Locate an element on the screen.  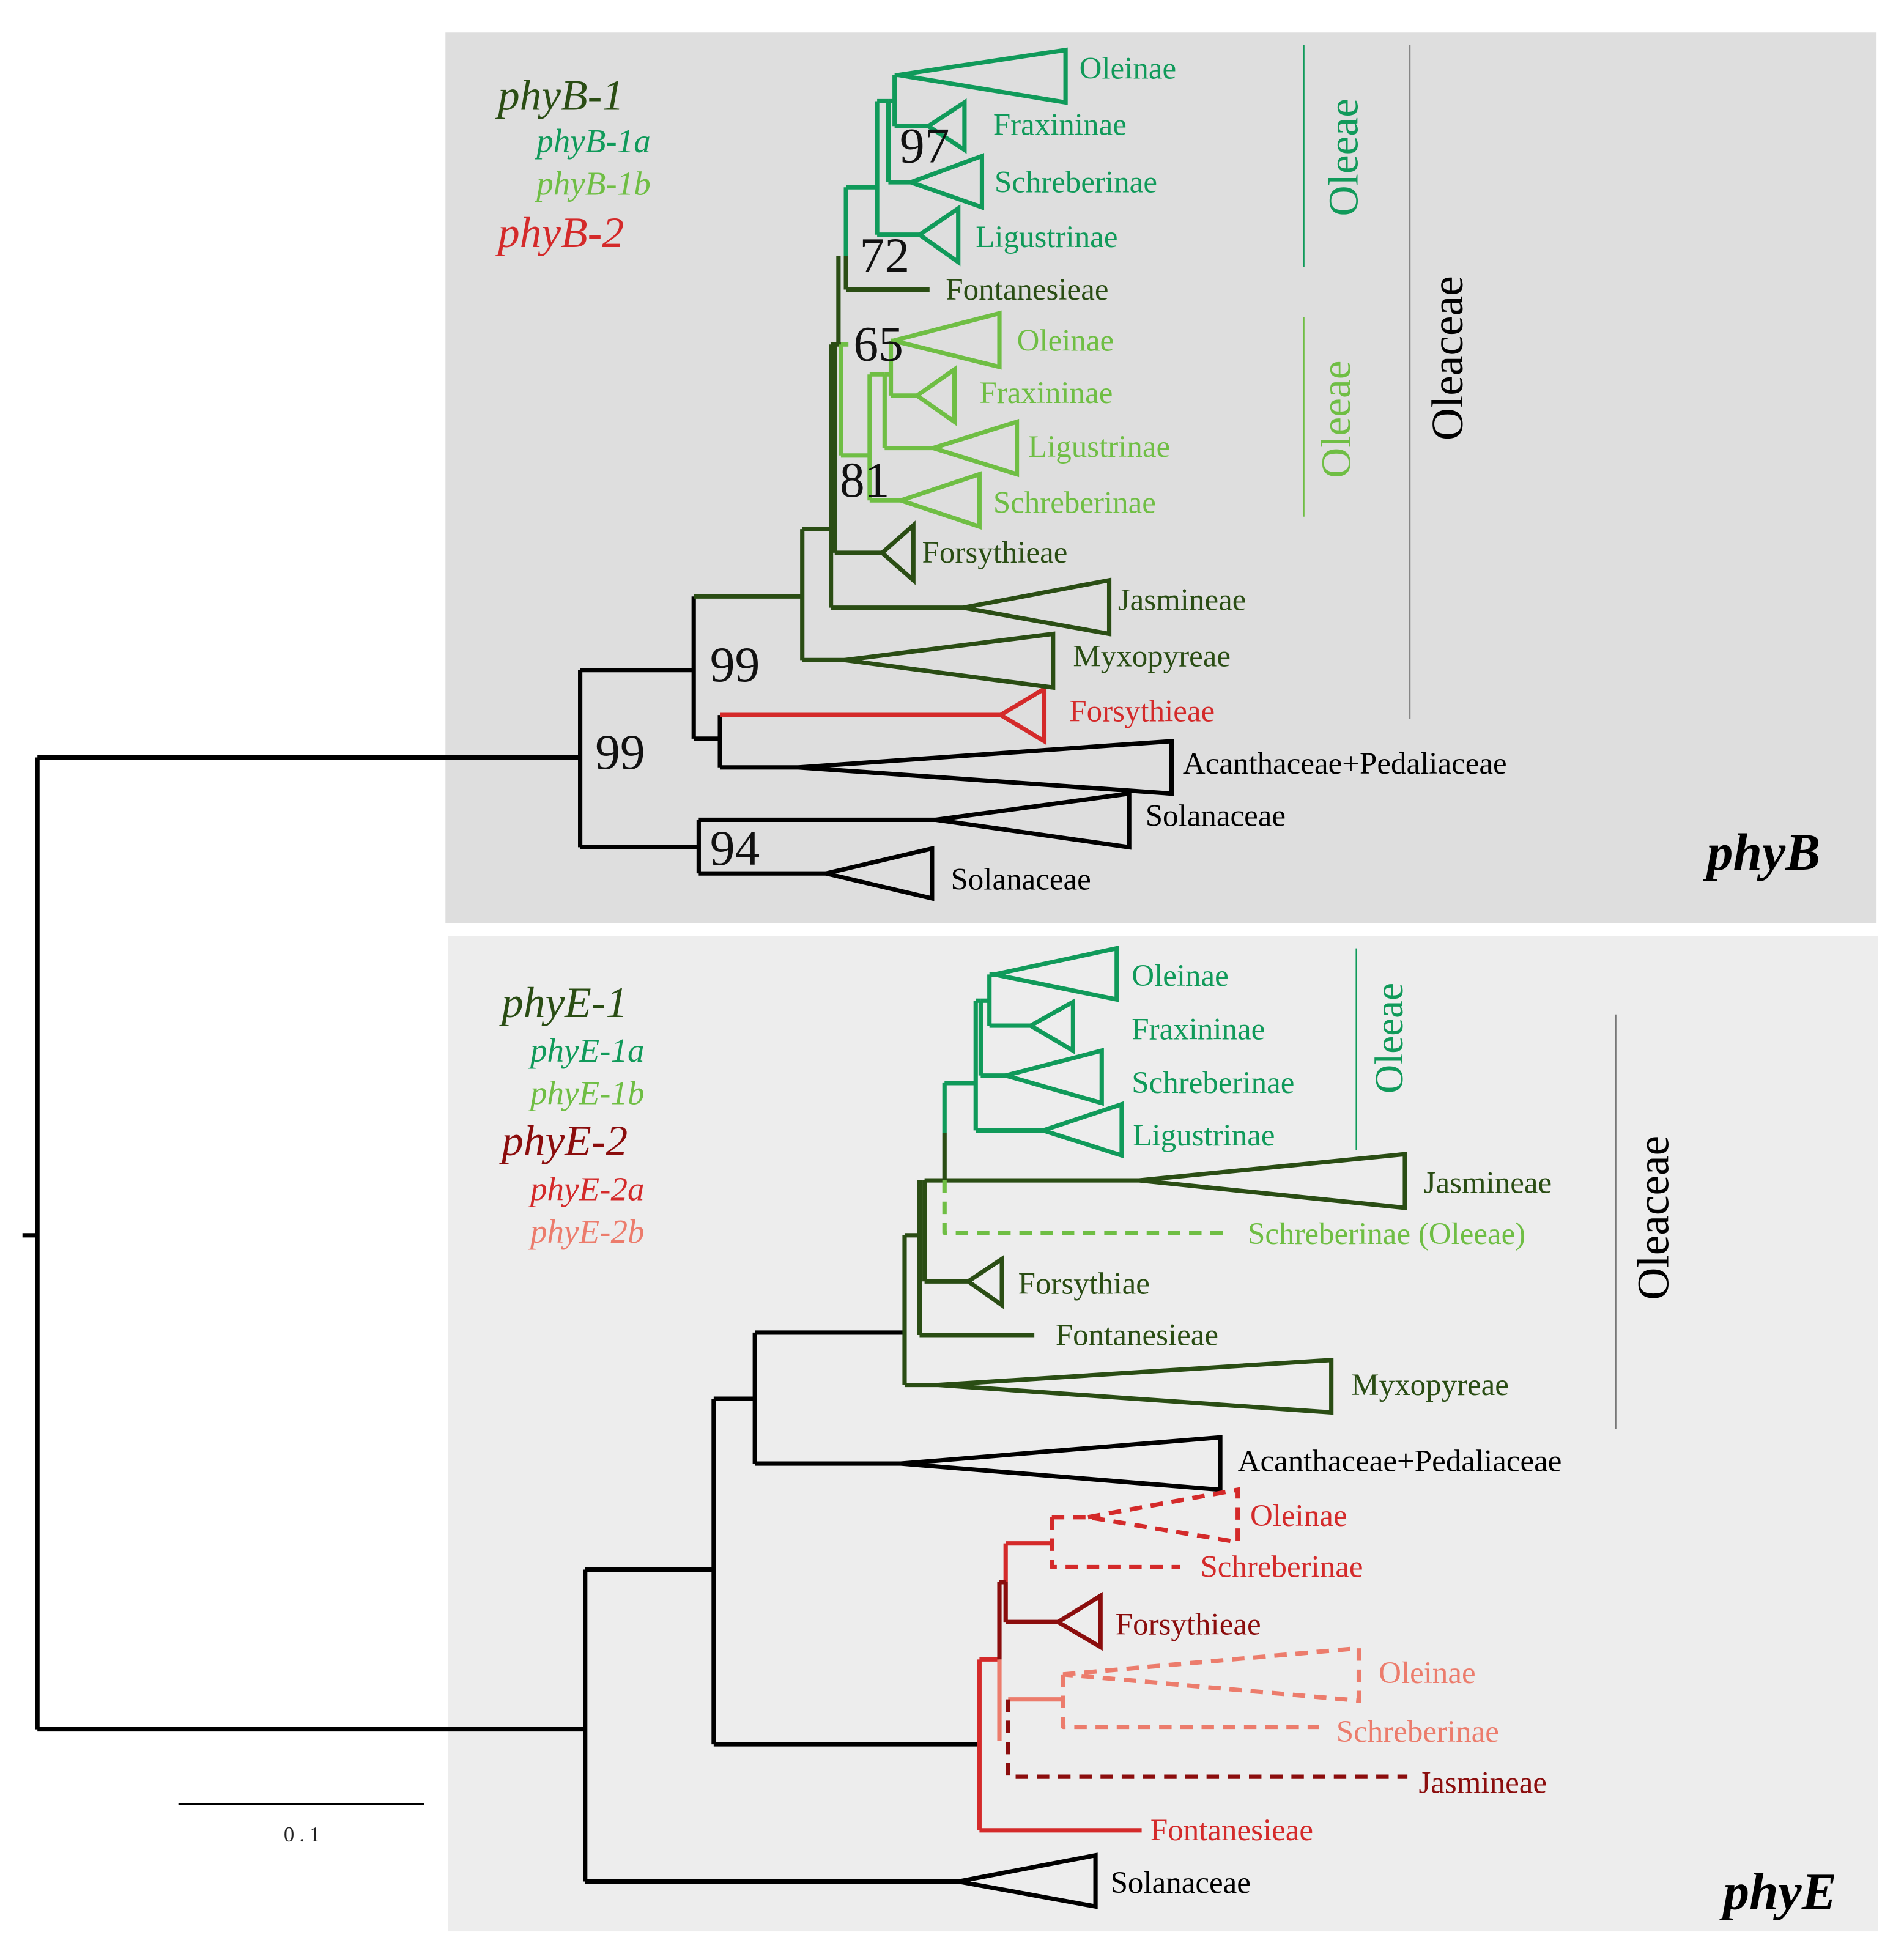
phyB-1a-branches is located at coordinates (885, 164).